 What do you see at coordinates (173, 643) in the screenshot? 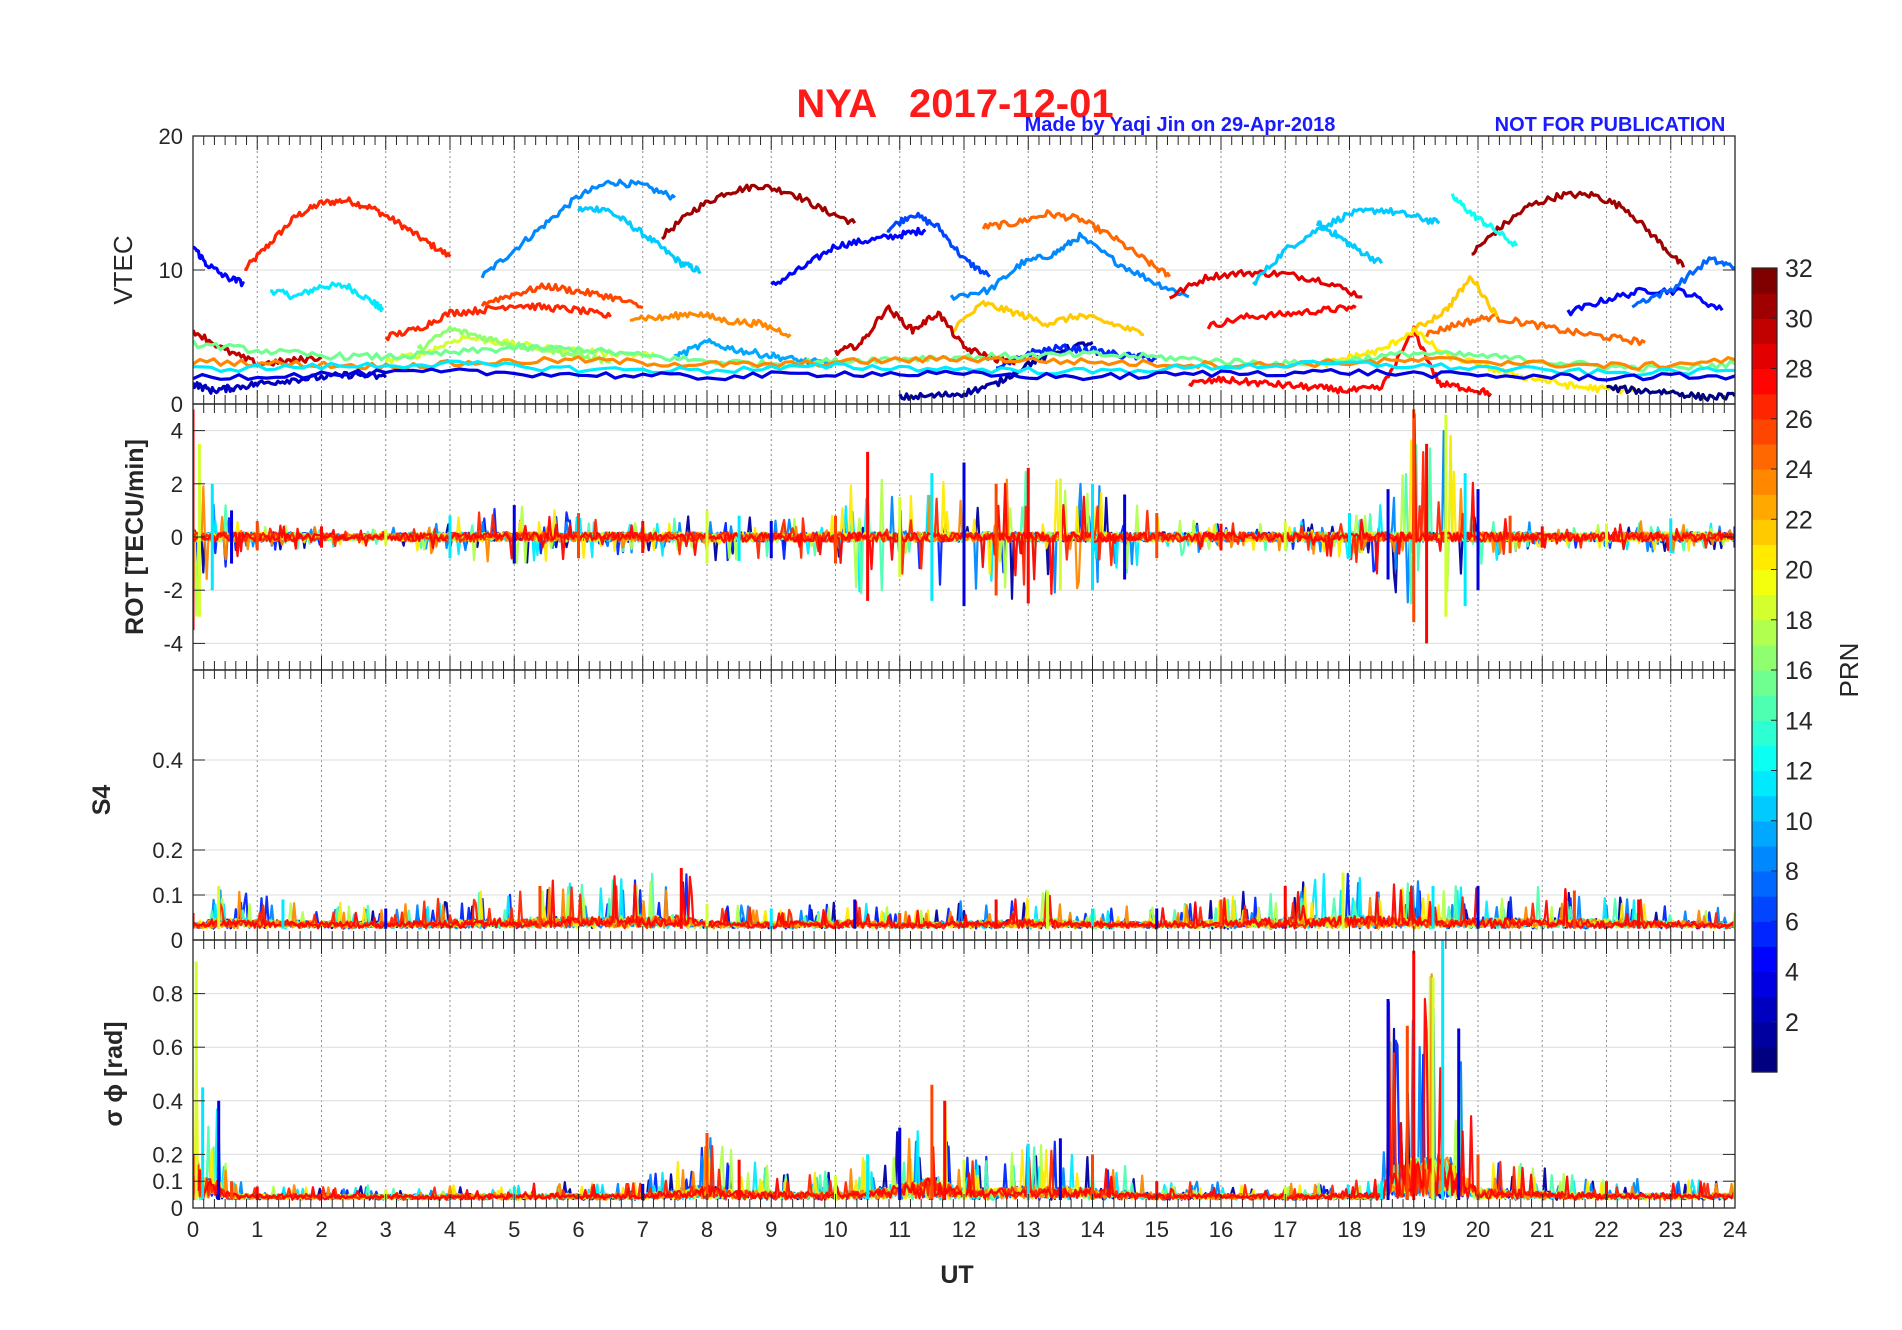
I see `y-tick-label: -4` at bounding box center [173, 643].